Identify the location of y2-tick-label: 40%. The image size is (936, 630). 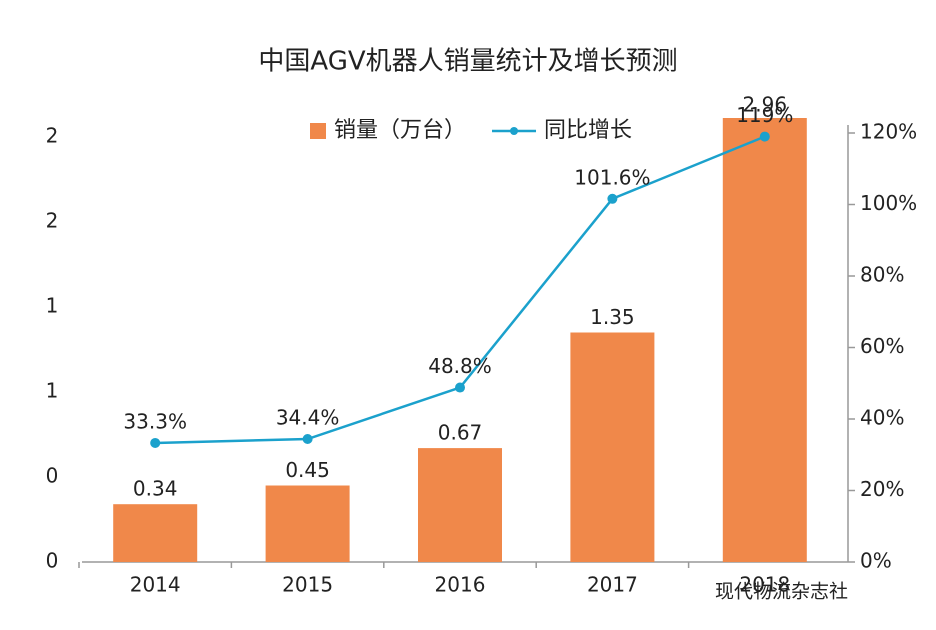
(882, 418).